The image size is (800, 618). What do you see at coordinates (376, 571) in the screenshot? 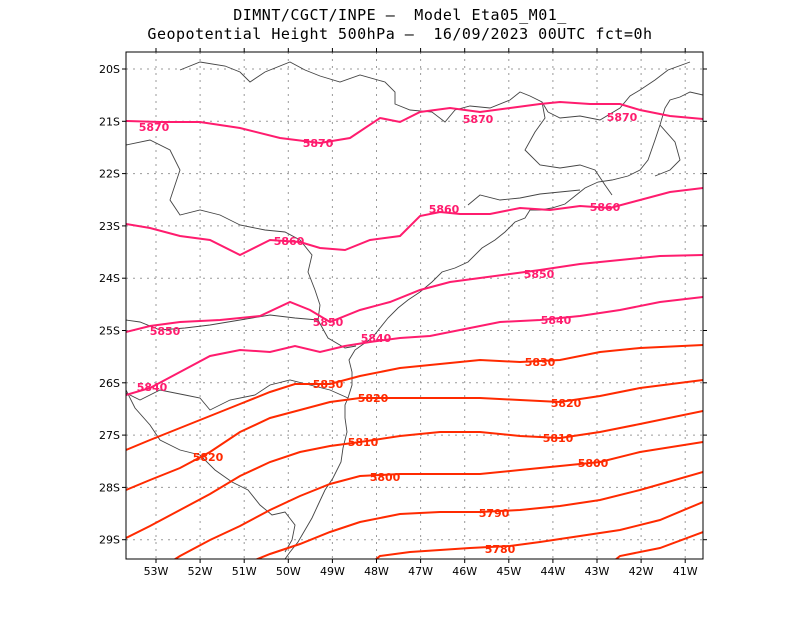
I see `lon-label: 48W` at bounding box center [376, 571].